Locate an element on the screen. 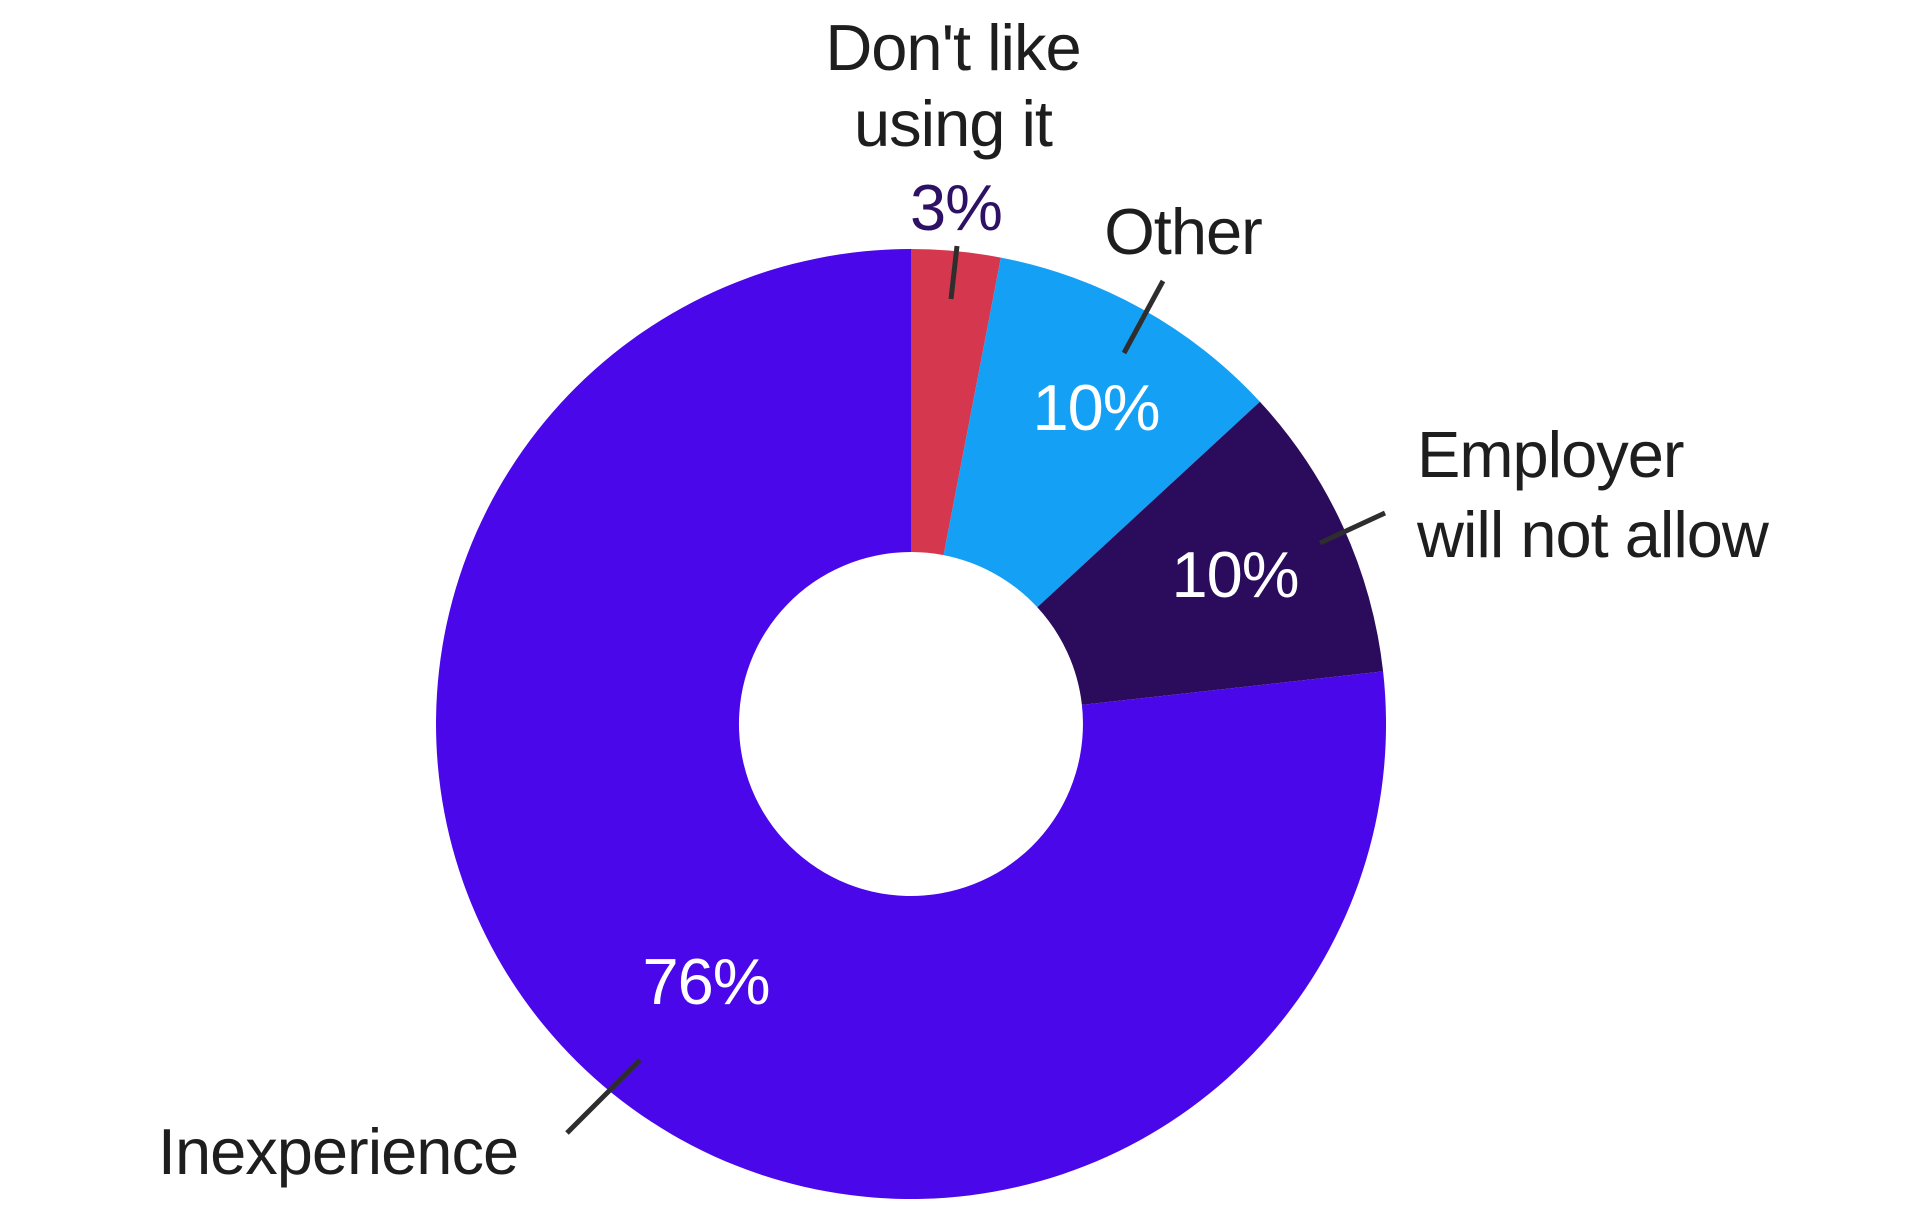  pct-label-dont-like: 3% is located at coordinates (956, 207).